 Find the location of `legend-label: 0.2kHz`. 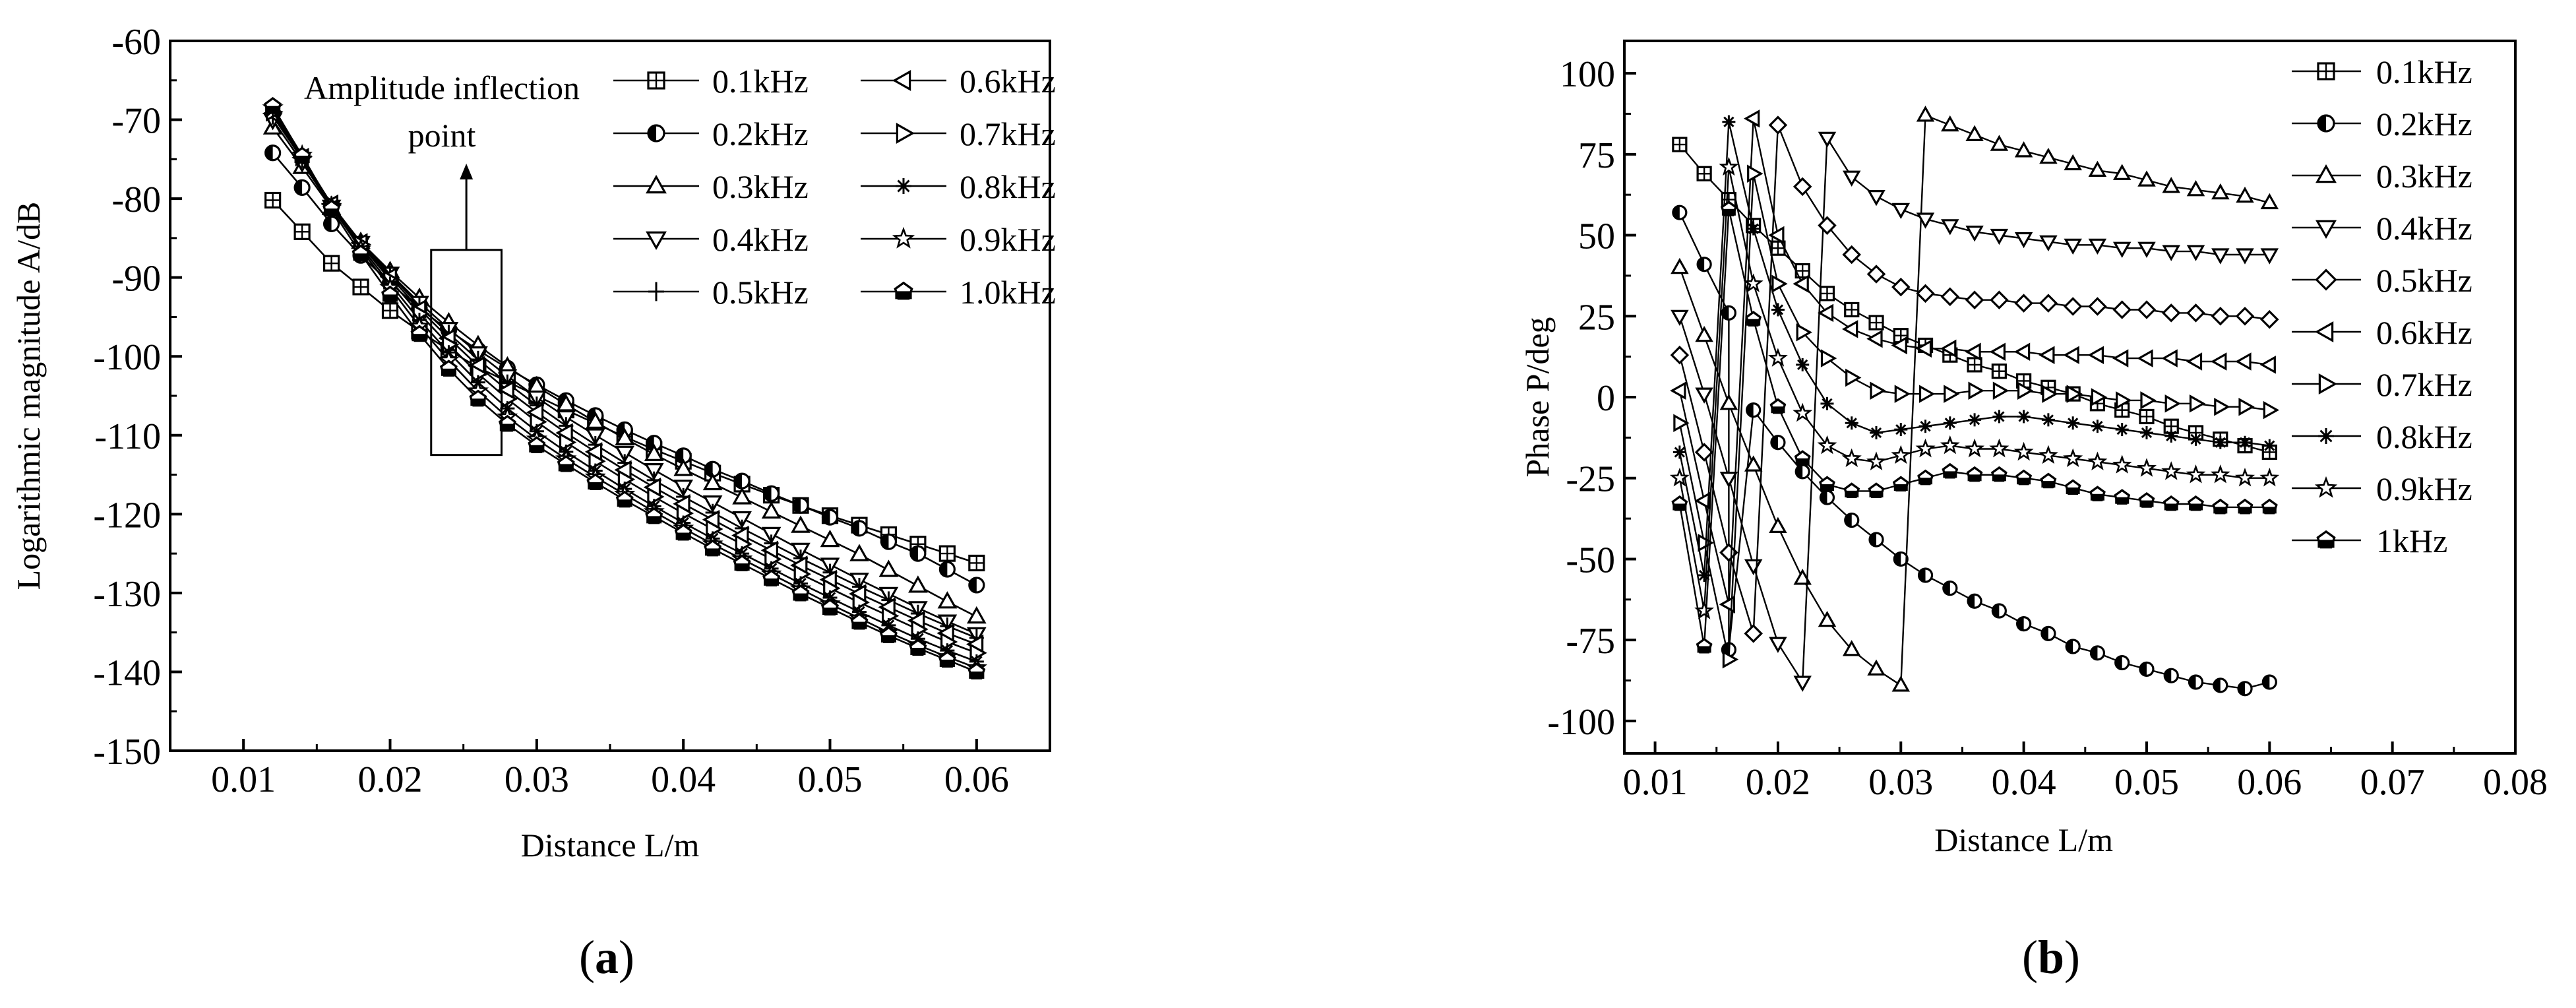

legend-label: 0.2kHz is located at coordinates (2424, 124).